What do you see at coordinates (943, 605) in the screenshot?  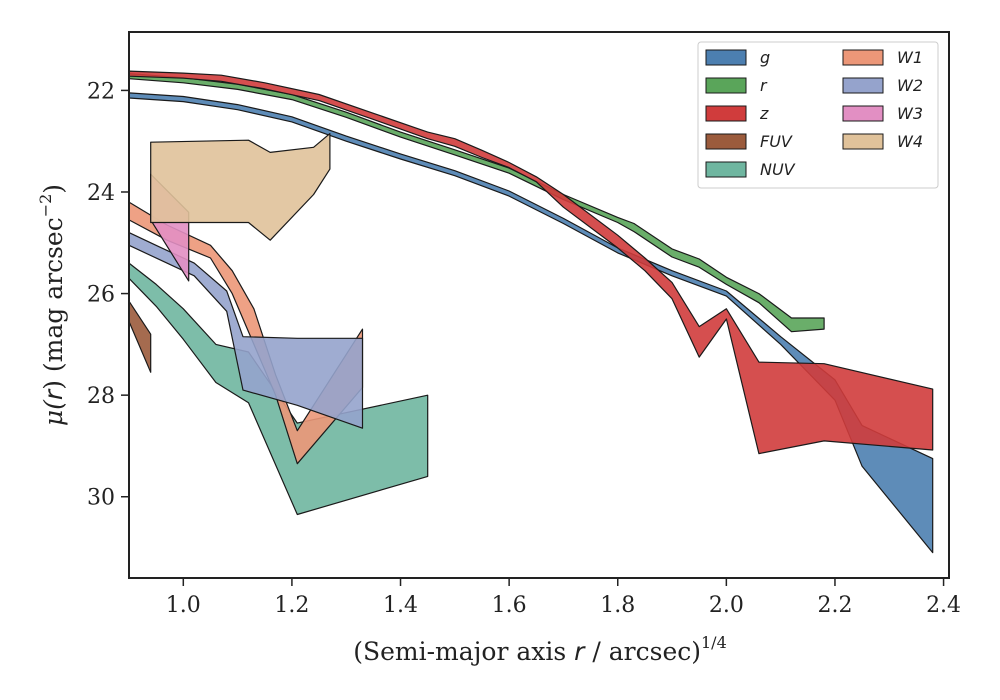 I see `x-tick-label: 2.4` at bounding box center [943, 605].